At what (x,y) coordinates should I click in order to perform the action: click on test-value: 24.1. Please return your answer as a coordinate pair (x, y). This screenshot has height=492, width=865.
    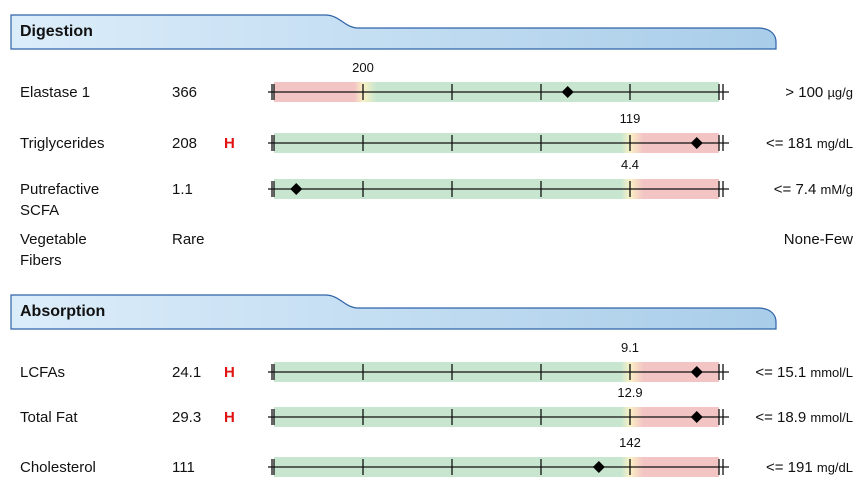
    Looking at the image, I should click on (187, 372).